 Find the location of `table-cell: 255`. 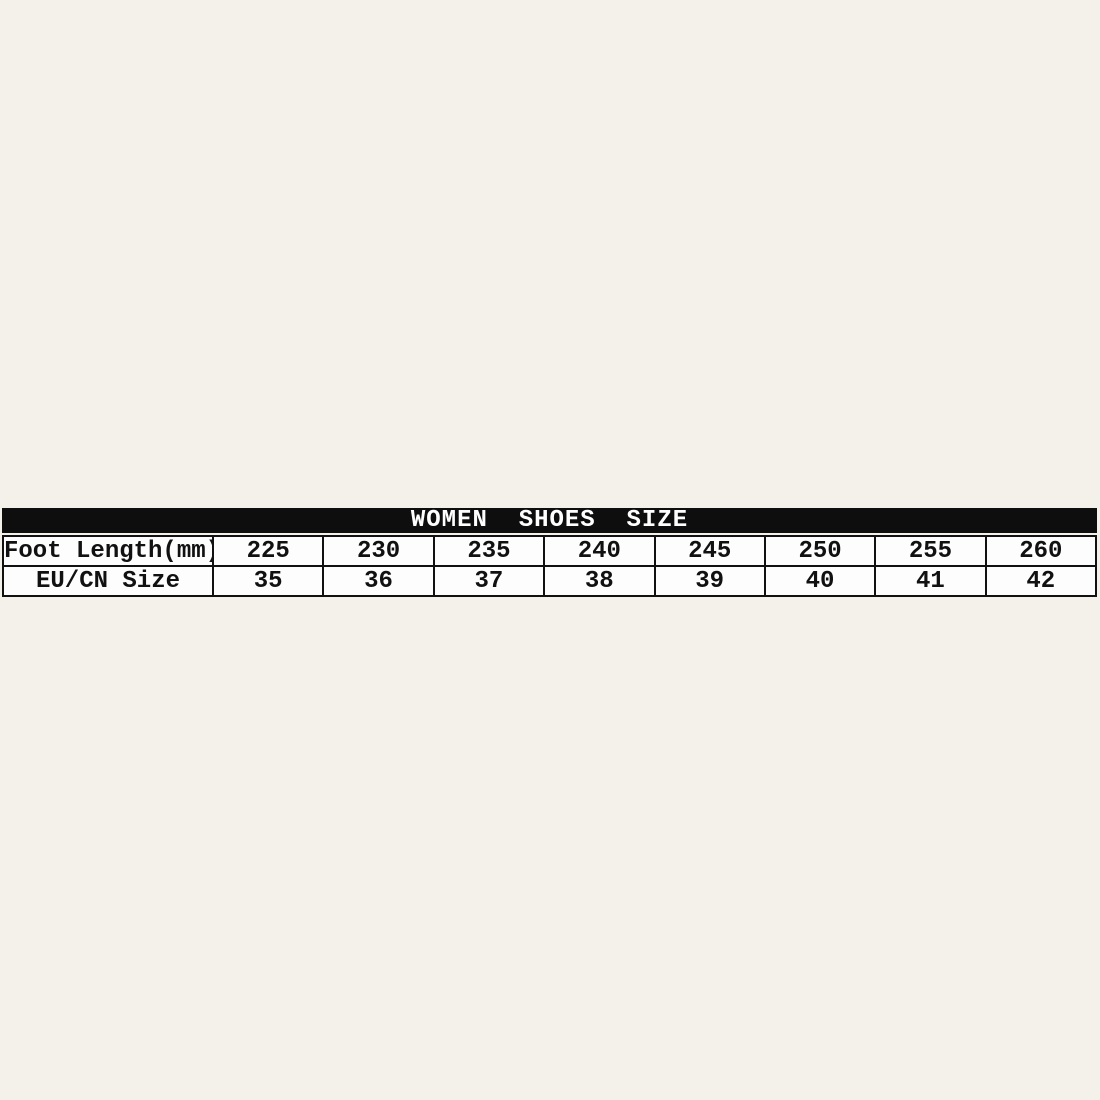

table-cell: 255 is located at coordinates (930, 551).